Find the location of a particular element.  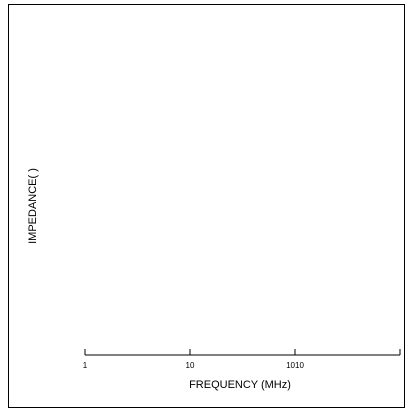

x-tick-label: 1010 is located at coordinates (295, 365).